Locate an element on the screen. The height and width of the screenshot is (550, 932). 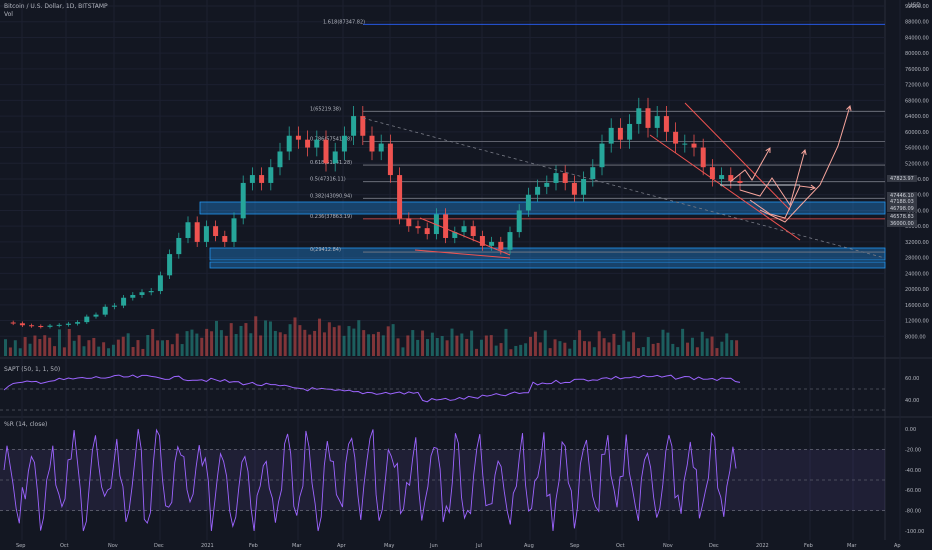
price-label: 46578.83 is located at coordinates (902, 217).